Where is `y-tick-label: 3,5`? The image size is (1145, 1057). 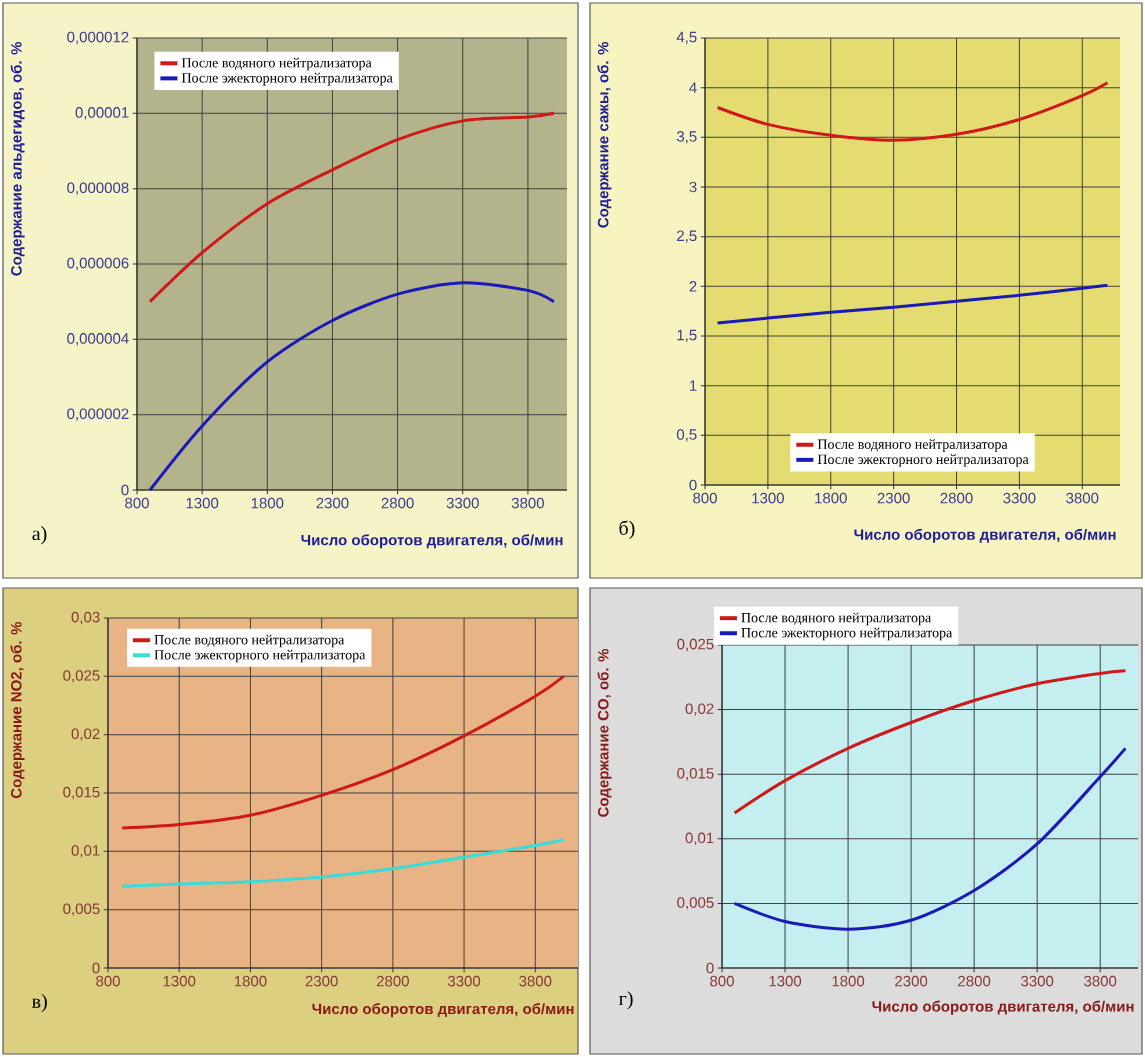 y-tick-label: 3,5 is located at coordinates (686, 137).